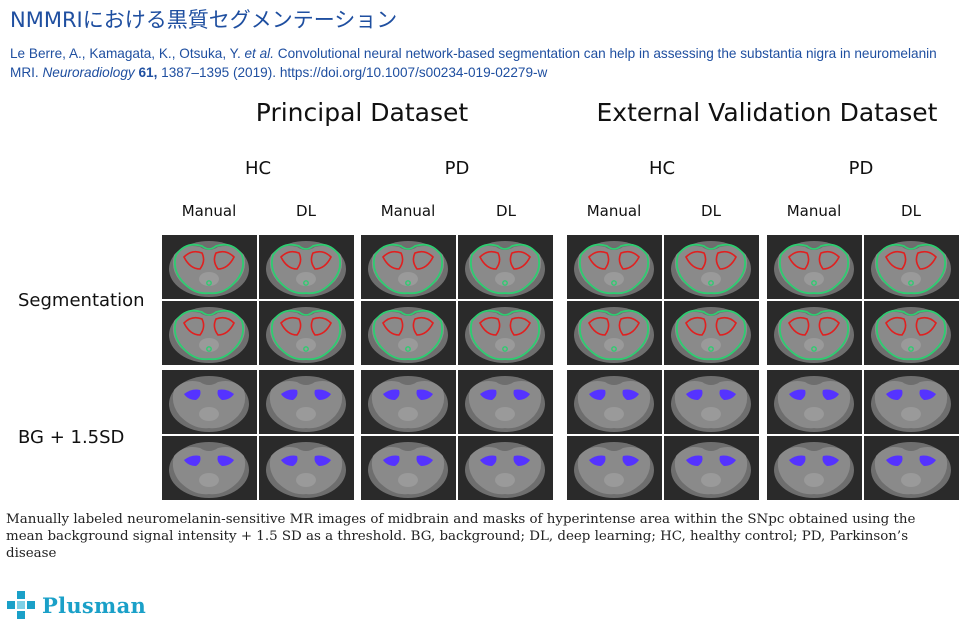 This screenshot has height=626, width=960. What do you see at coordinates (767, 112) in the screenshot?
I see `dataset-heading-external: External Validation Dataset` at bounding box center [767, 112].